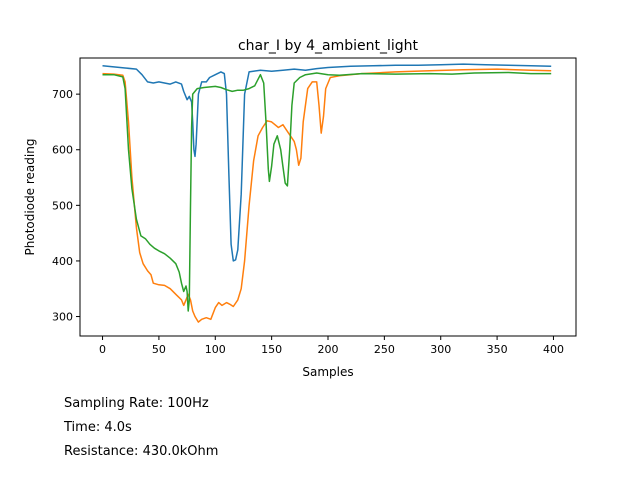  Describe the element at coordinates (102, 349) in the screenshot. I see `x-tick-label: 0` at that location.